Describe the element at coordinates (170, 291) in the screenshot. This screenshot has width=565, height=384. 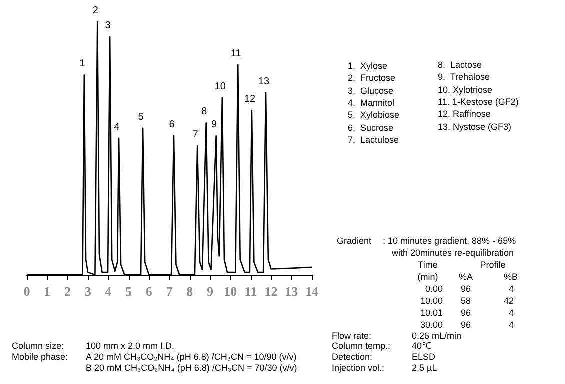
I see `x-tick-label: 7` at that location.